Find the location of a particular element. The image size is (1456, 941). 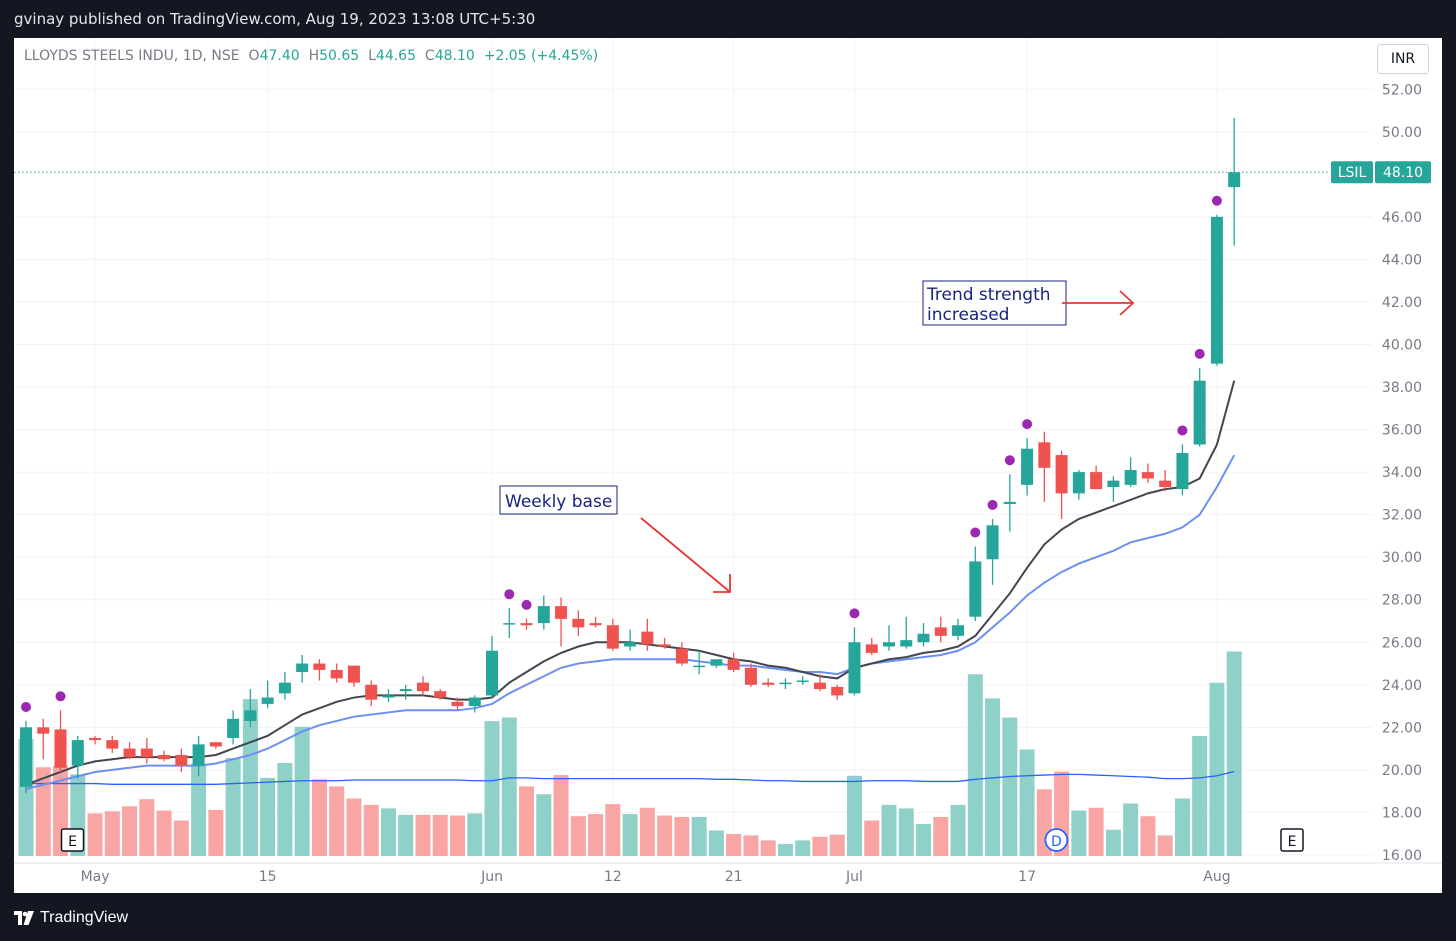

tradingview-logo: TradingView is located at coordinates (71, 918).